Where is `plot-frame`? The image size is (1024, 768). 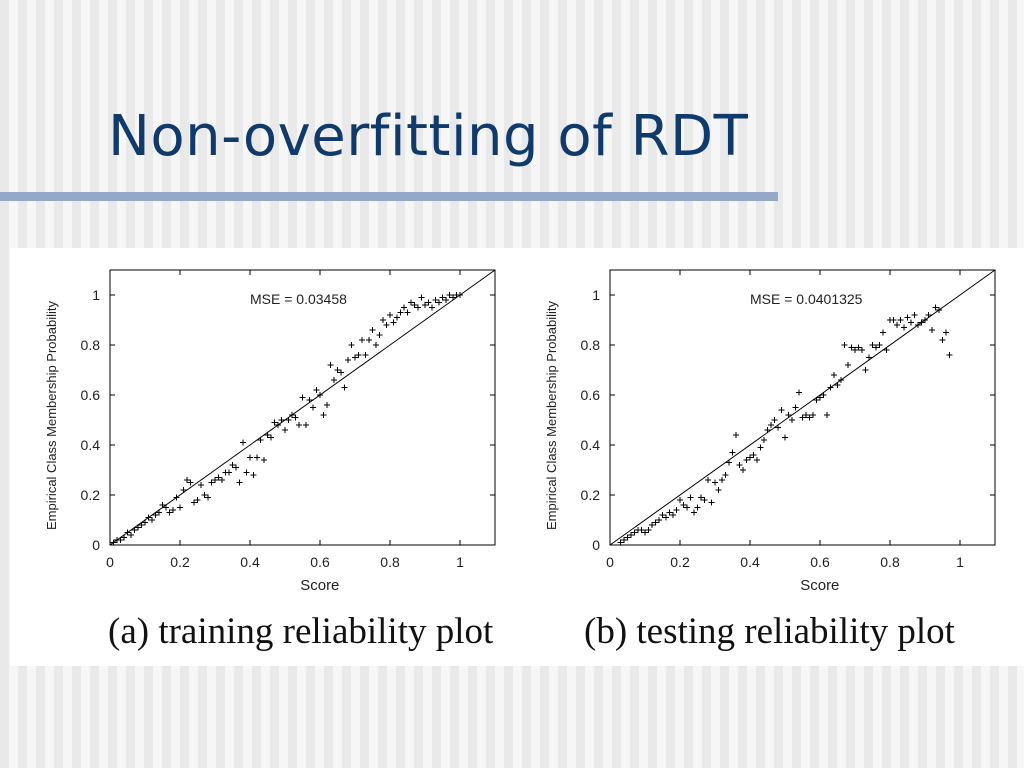 plot-frame is located at coordinates (302, 407).